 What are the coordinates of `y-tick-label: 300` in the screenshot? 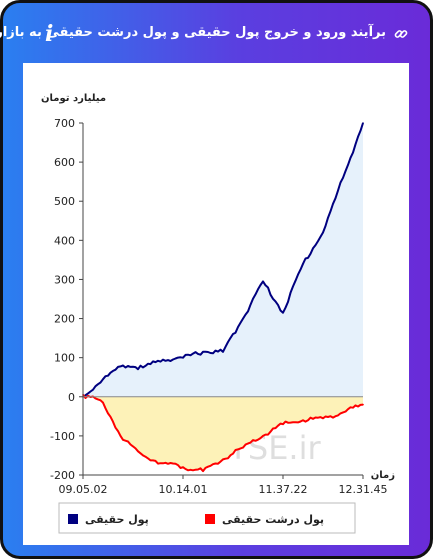 It's located at (64, 279).